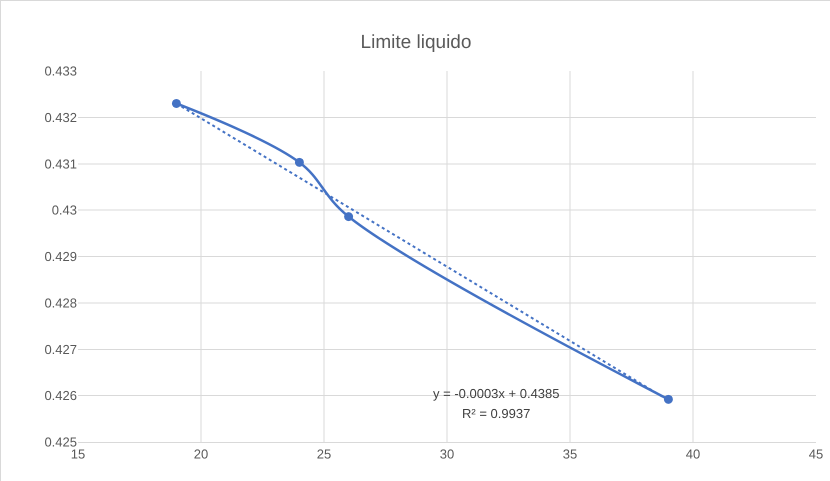 This screenshot has width=830, height=481. Describe the element at coordinates (324, 454) in the screenshot. I see `x-tick-label: 25` at that location.